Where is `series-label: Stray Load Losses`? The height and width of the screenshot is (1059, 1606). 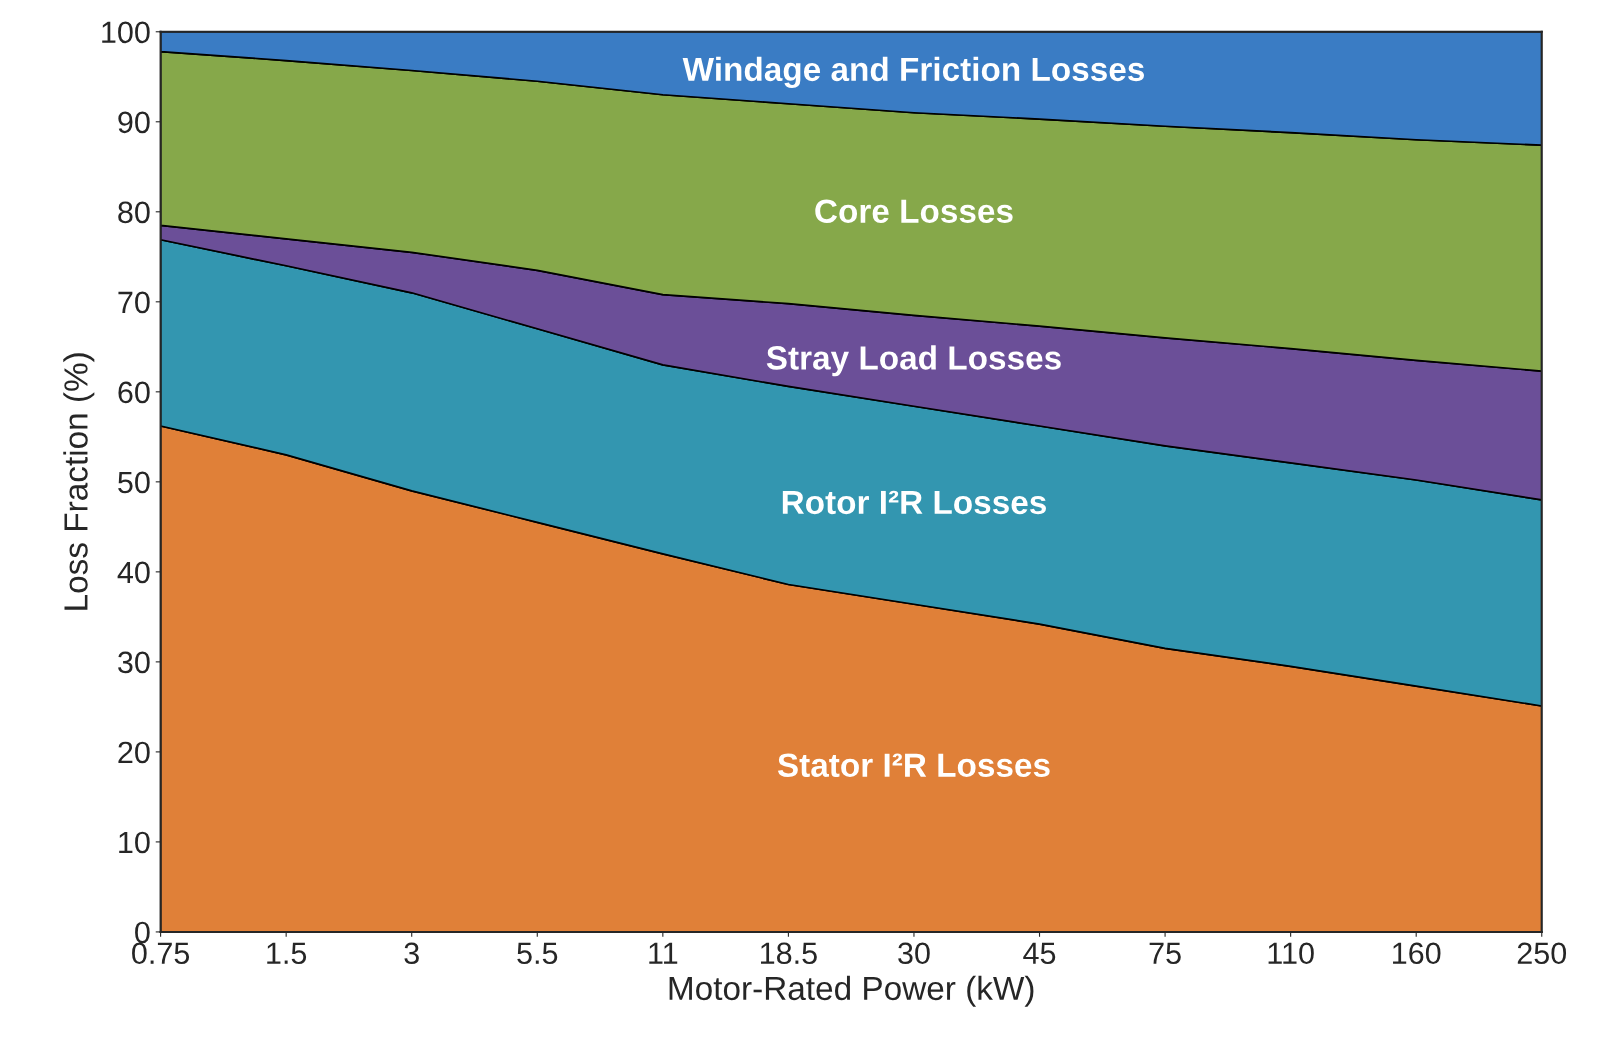
series-label: Stray Load Losses is located at coordinates (913, 361).